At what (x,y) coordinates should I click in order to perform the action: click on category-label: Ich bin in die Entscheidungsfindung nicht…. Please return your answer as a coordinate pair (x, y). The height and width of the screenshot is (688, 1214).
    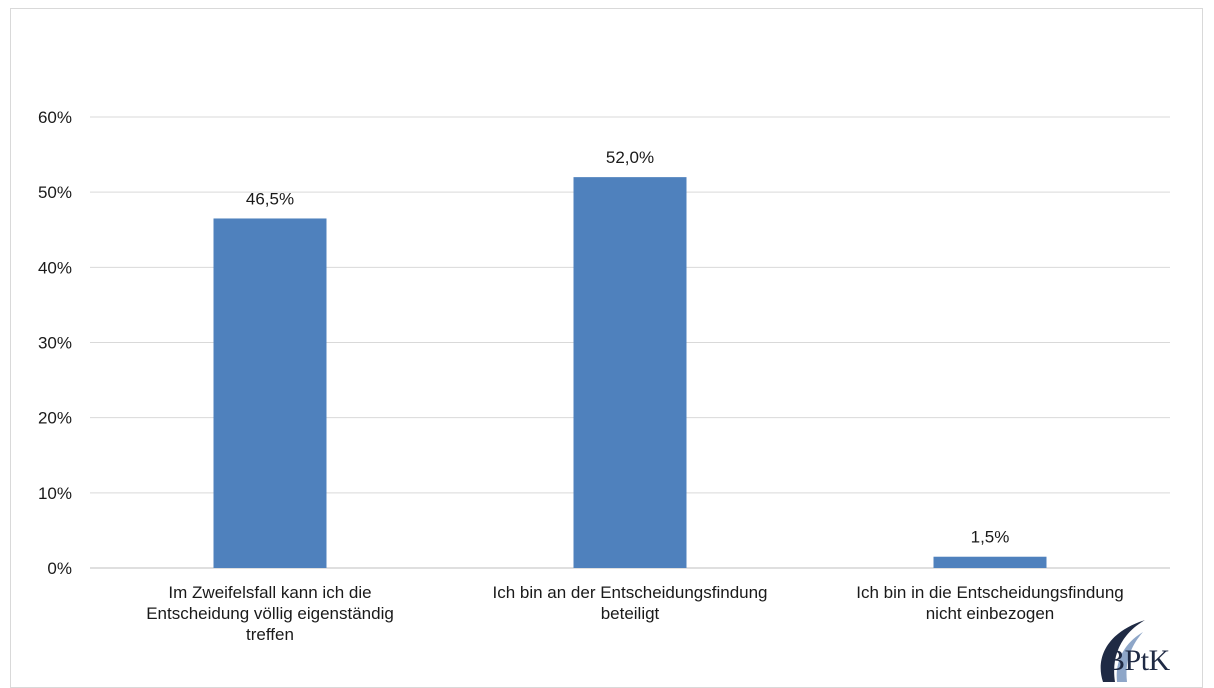
    Looking at the image, I should click on (990, 603).